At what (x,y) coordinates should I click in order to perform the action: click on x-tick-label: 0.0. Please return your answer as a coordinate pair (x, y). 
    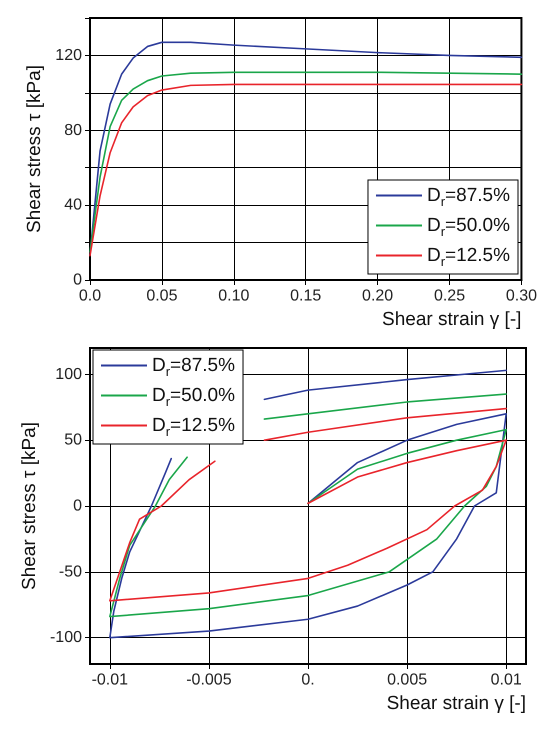
    Looking at the image, I should click on (90, 296).